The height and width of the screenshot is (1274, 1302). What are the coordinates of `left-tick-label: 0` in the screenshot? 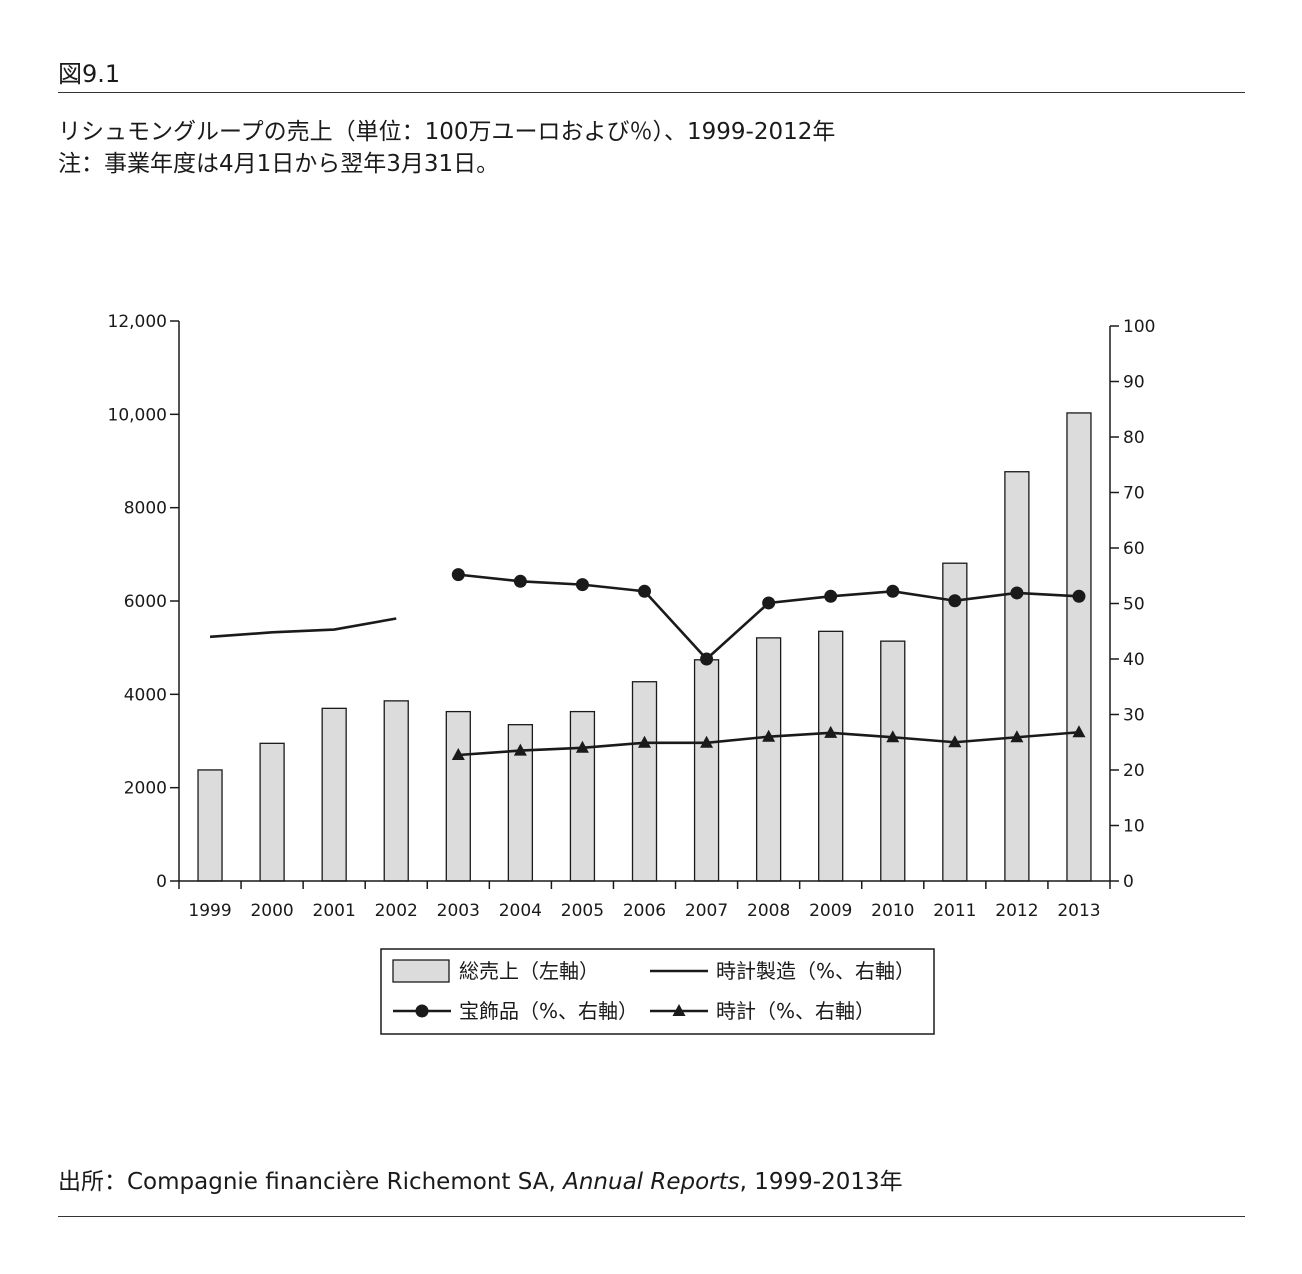 It's located at (161, 882).